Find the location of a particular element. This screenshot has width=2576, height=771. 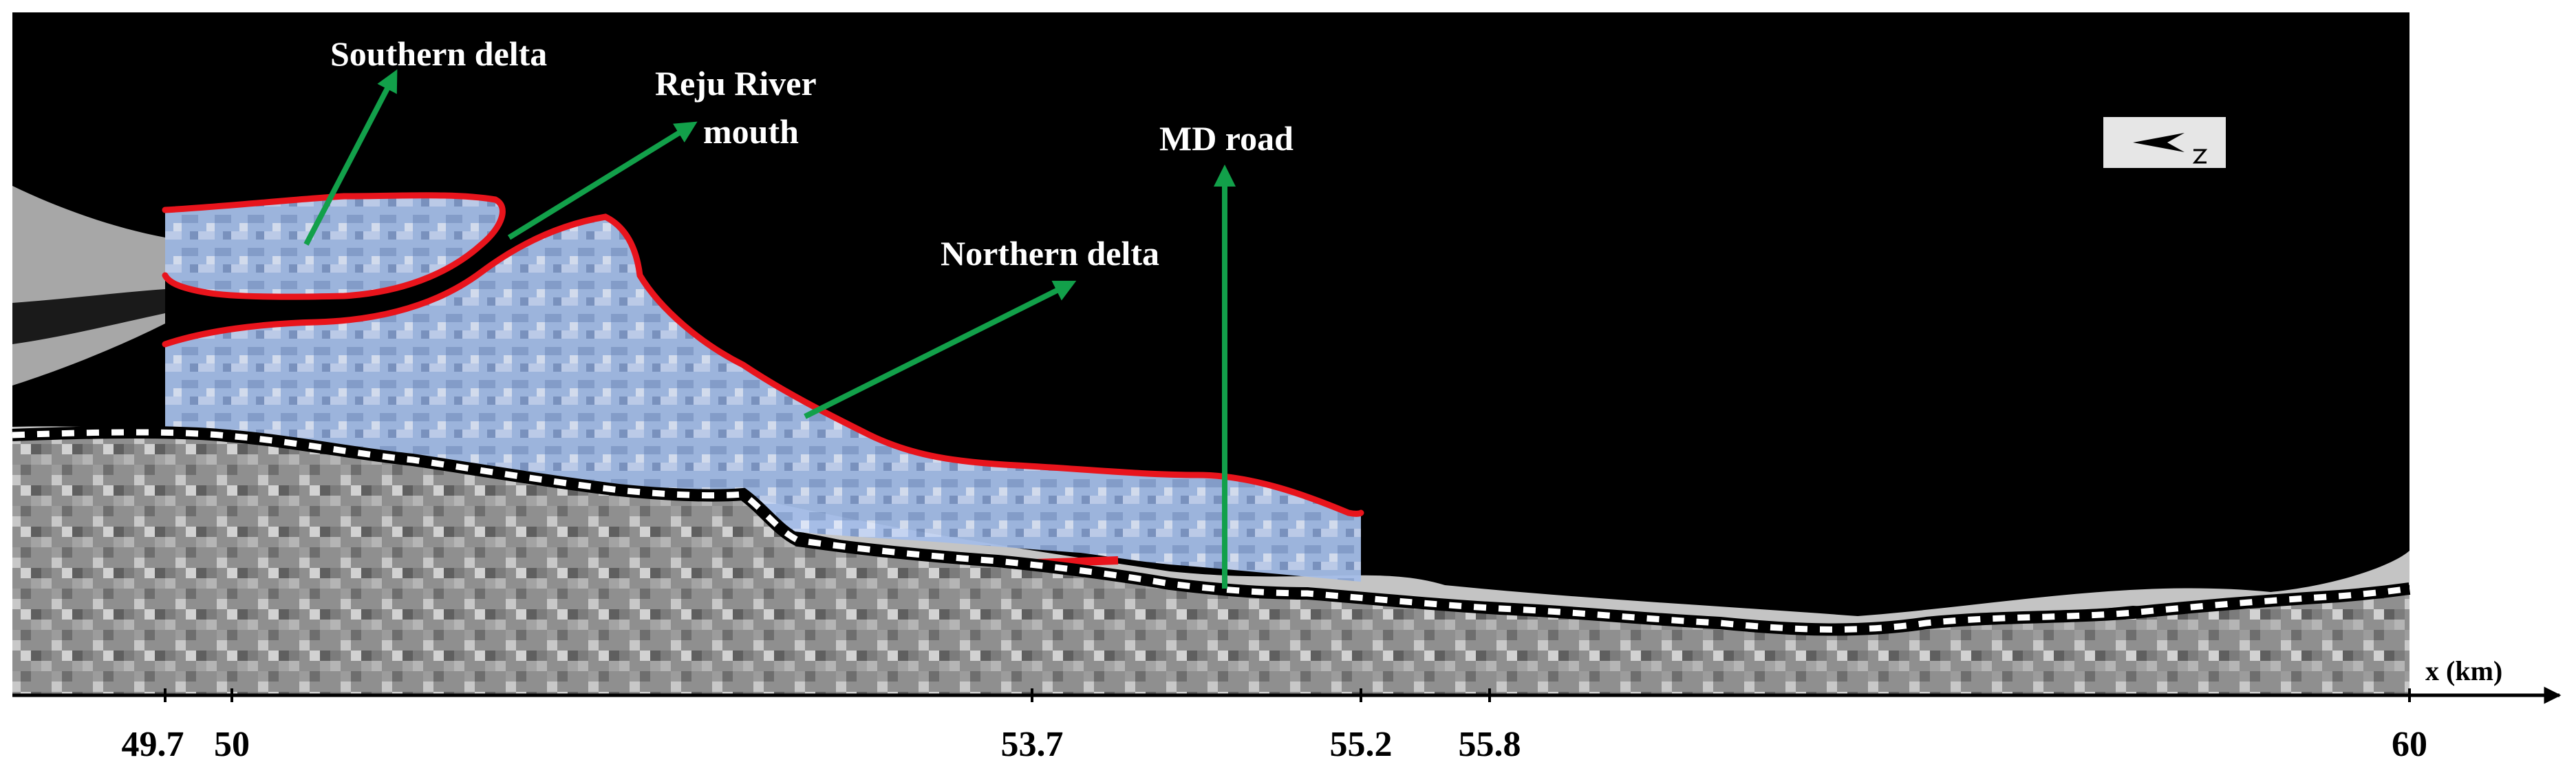

label-md-road: MD road is located at coordinates (1226, 138).